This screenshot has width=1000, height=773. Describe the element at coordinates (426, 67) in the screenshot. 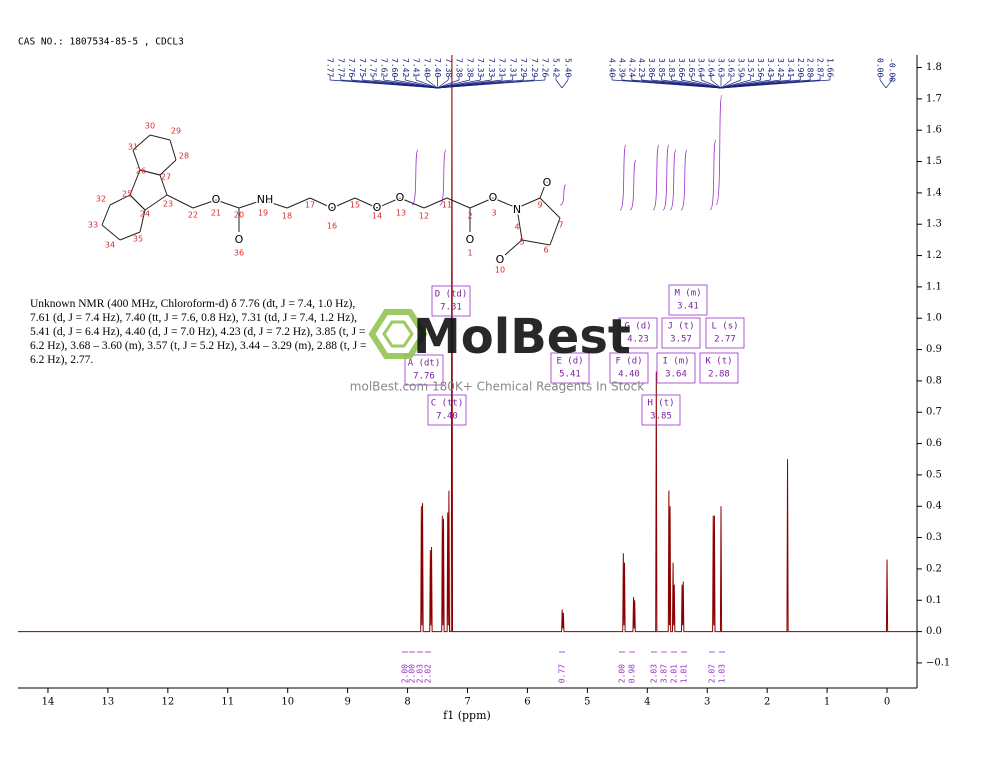

I see `peak-label: 7.40` at that location.